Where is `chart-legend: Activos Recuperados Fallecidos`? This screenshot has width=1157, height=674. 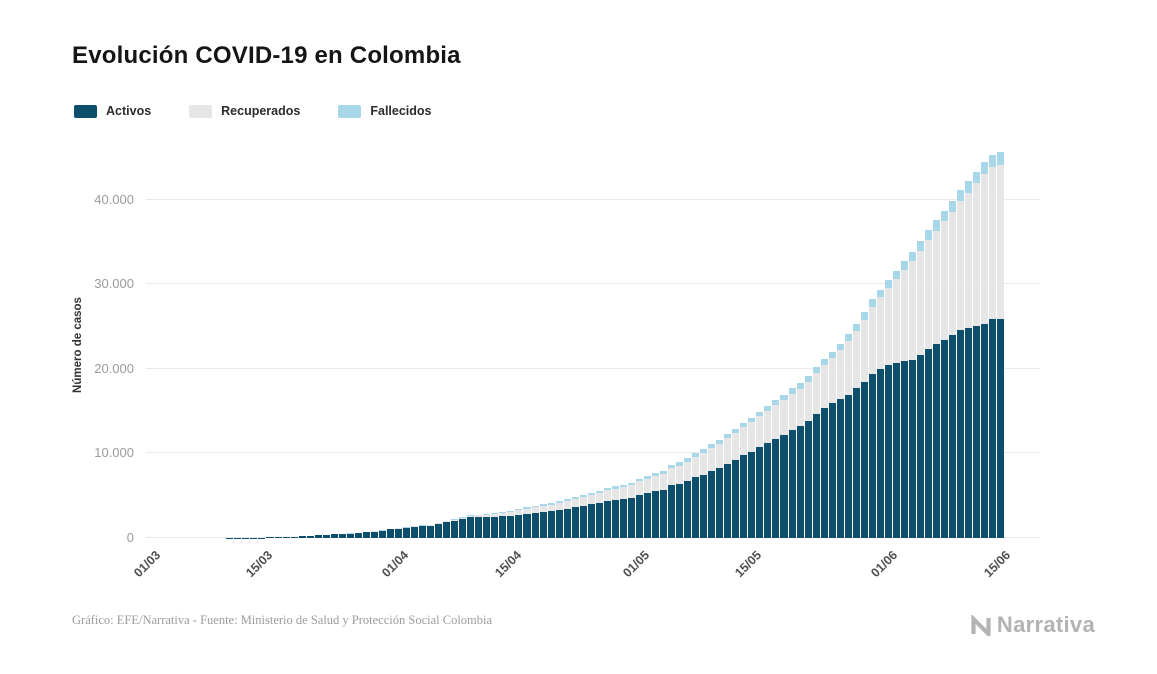
chart-legend: Activos Recuperados Fallecidos is located at coordinates (272, 111).